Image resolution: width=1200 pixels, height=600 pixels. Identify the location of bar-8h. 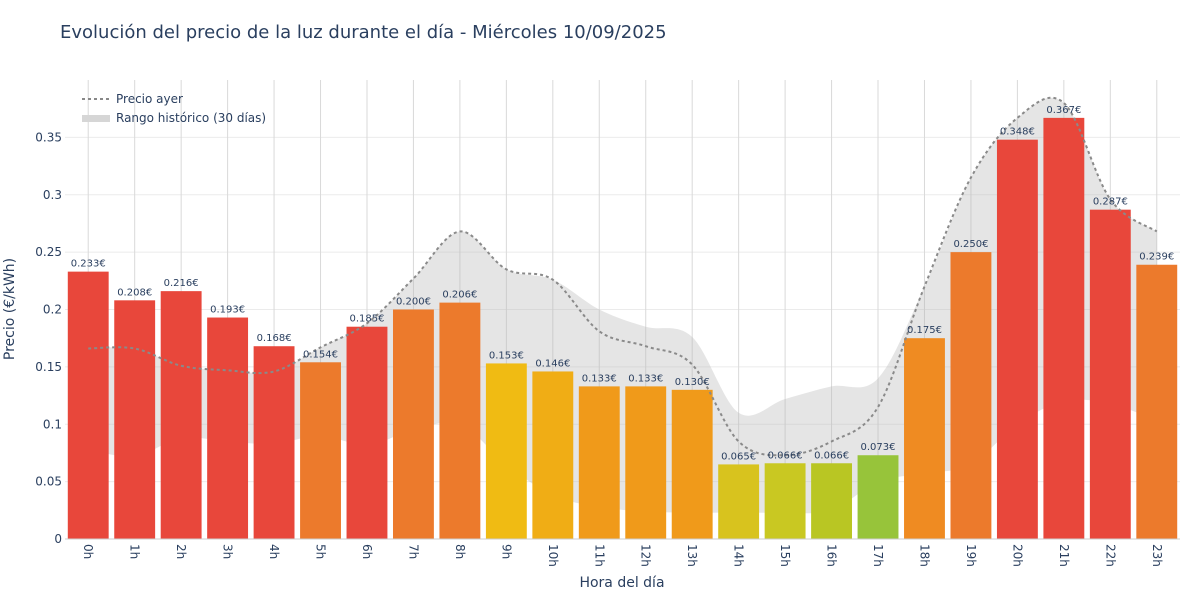
(460, 420).